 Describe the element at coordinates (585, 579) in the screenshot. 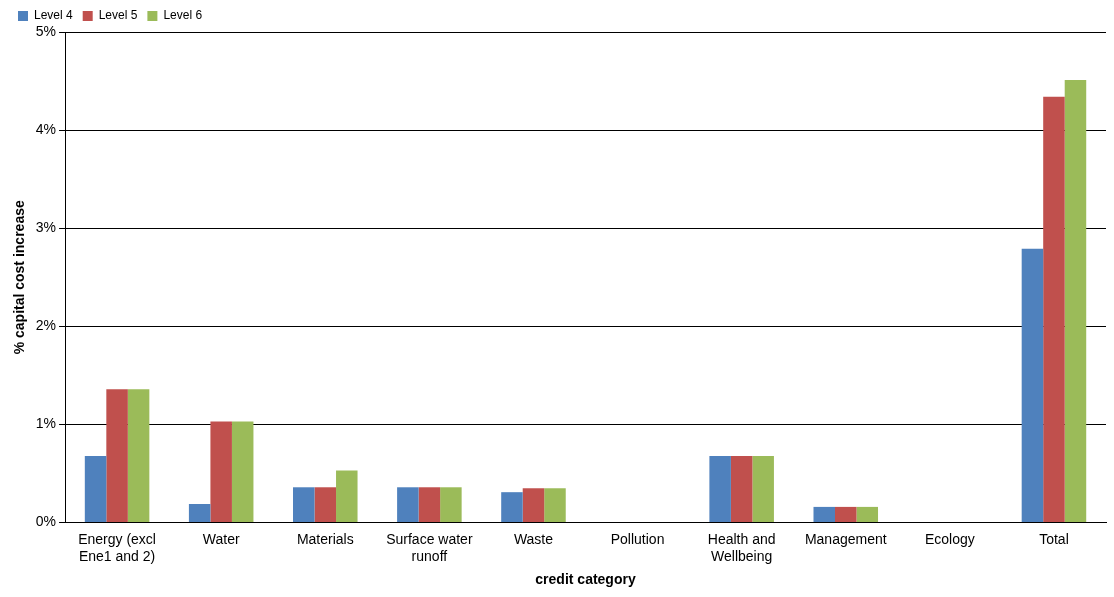

I see `x-axis-title: credit category` at that location.